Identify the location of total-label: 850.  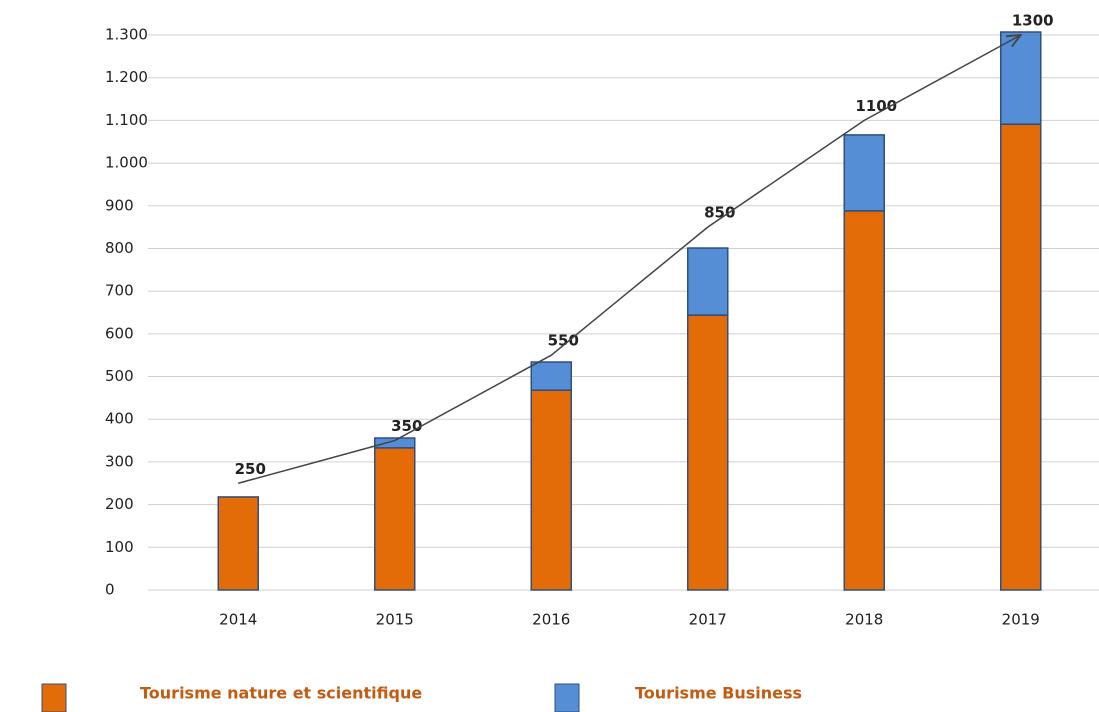
(719, 213).